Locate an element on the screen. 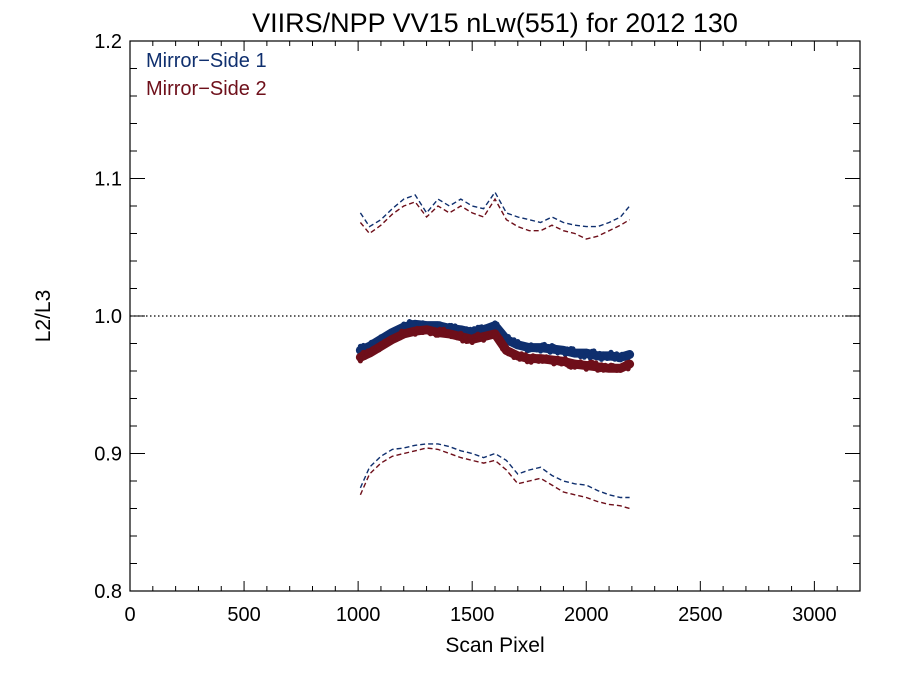 The image size is (900, 675). y-tick-label: 1.2 is located at coordinates (108, 42).